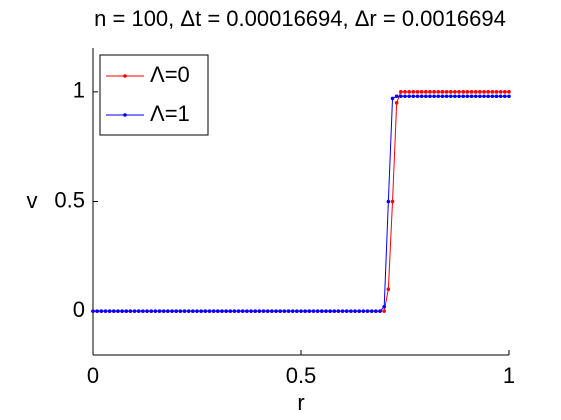 The height and width of the screenshot is (420, 561). I want to click on x-tick-label: 1, so click(509, 375).